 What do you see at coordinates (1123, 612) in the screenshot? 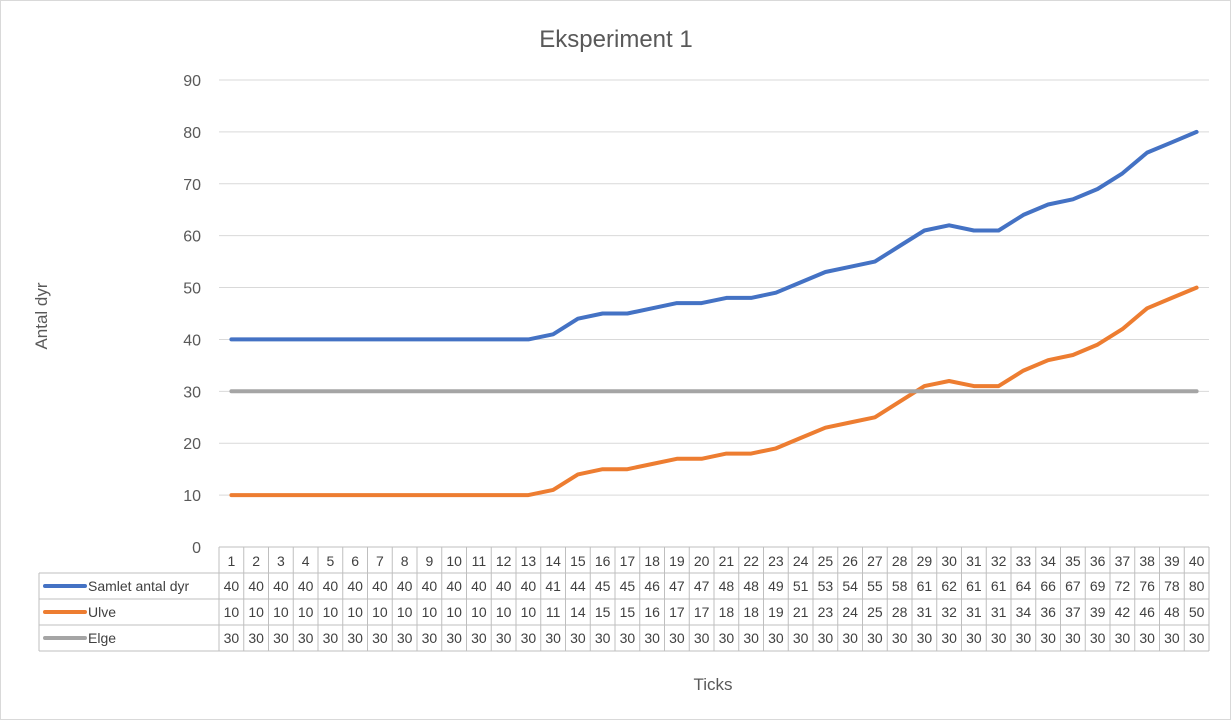
I see `data-label: 42` at bounding box center [1123, 612].